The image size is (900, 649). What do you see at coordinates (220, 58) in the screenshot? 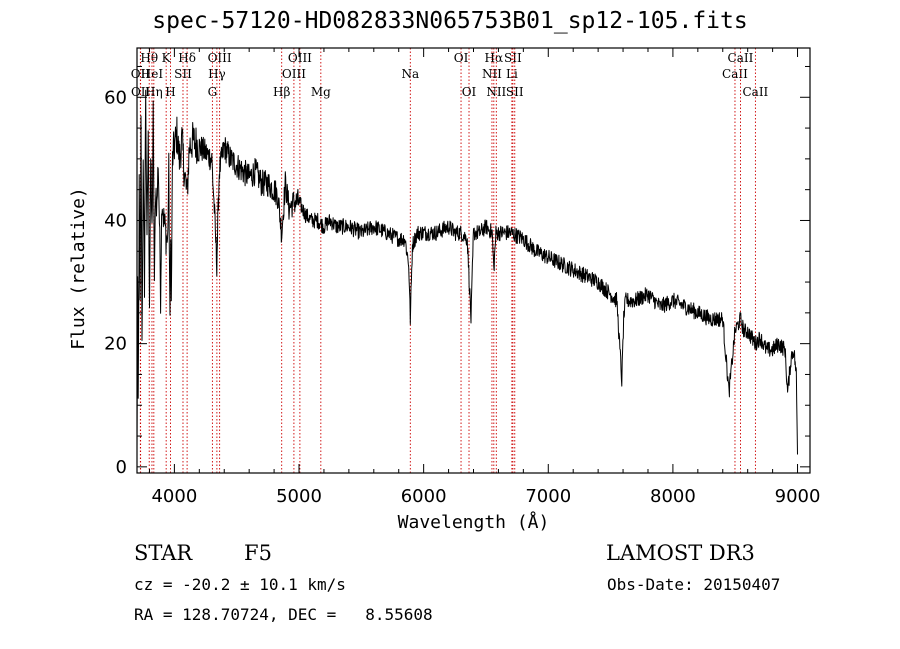
I see `line-label-9: OIII` at bounding box center [220, 58].